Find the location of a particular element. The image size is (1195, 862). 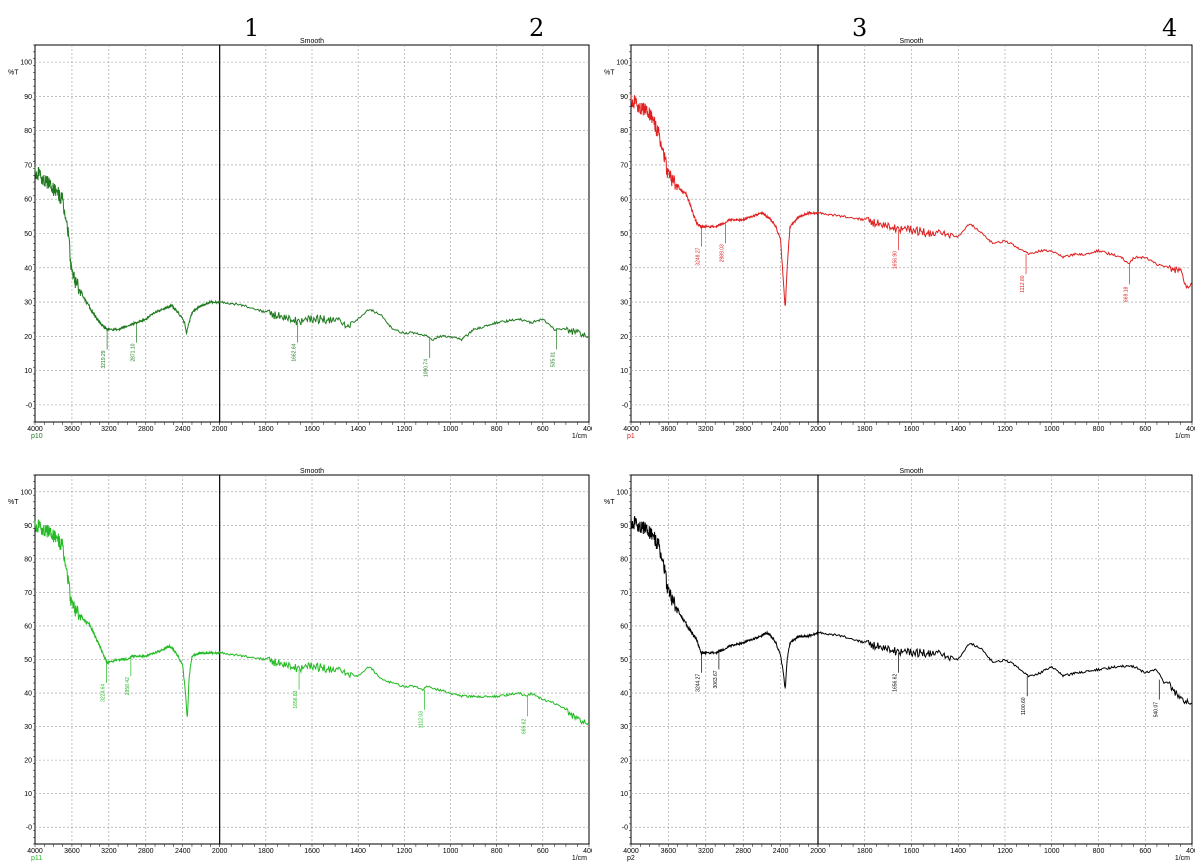

peak-label: 1656.83 is located at coordinates (296, 699).